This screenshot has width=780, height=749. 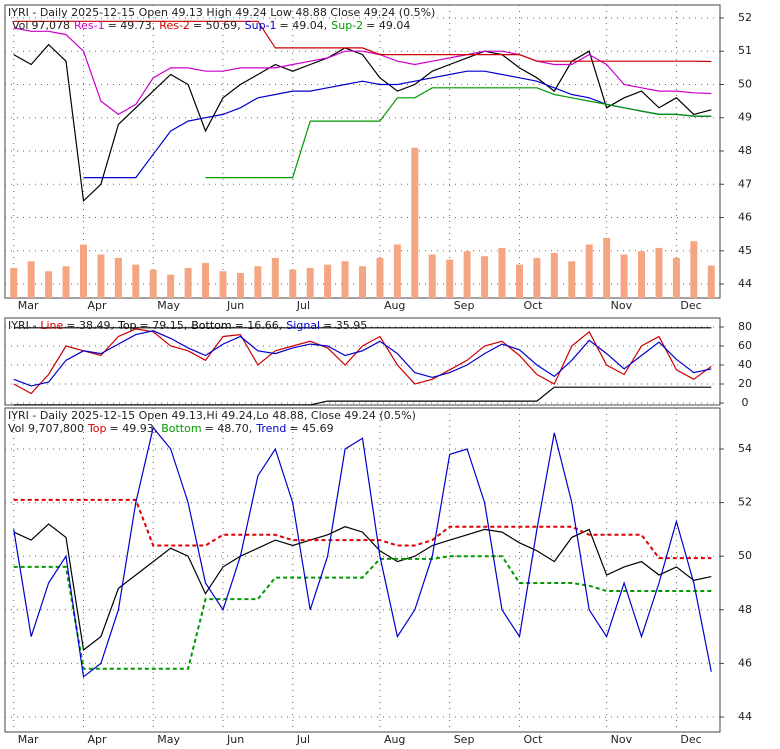 What do you see at coordinates (303, 305) in the screenshot?
I see `x-tick-label: Jul` at bounding box center [303, 305].